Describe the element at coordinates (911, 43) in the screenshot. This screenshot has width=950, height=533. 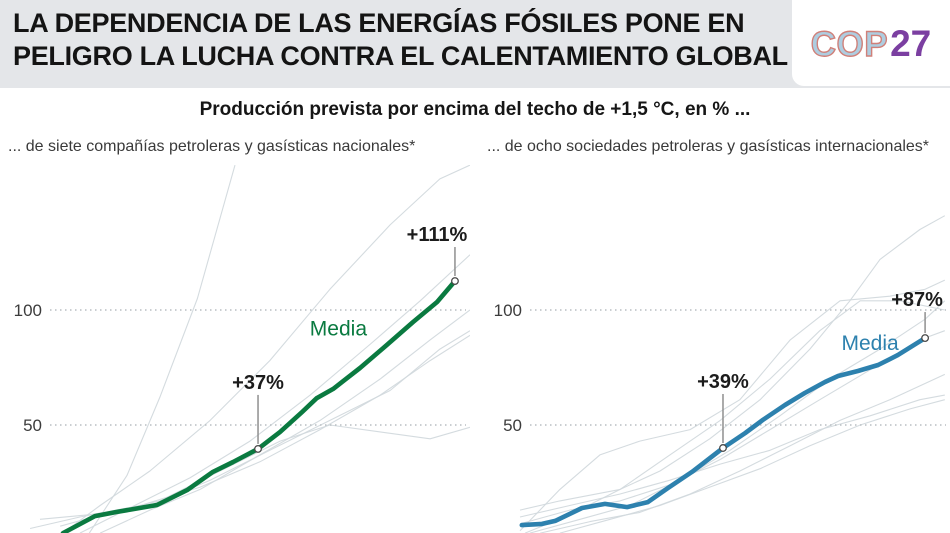
I see `cop27-logo-number: 27` at that location.